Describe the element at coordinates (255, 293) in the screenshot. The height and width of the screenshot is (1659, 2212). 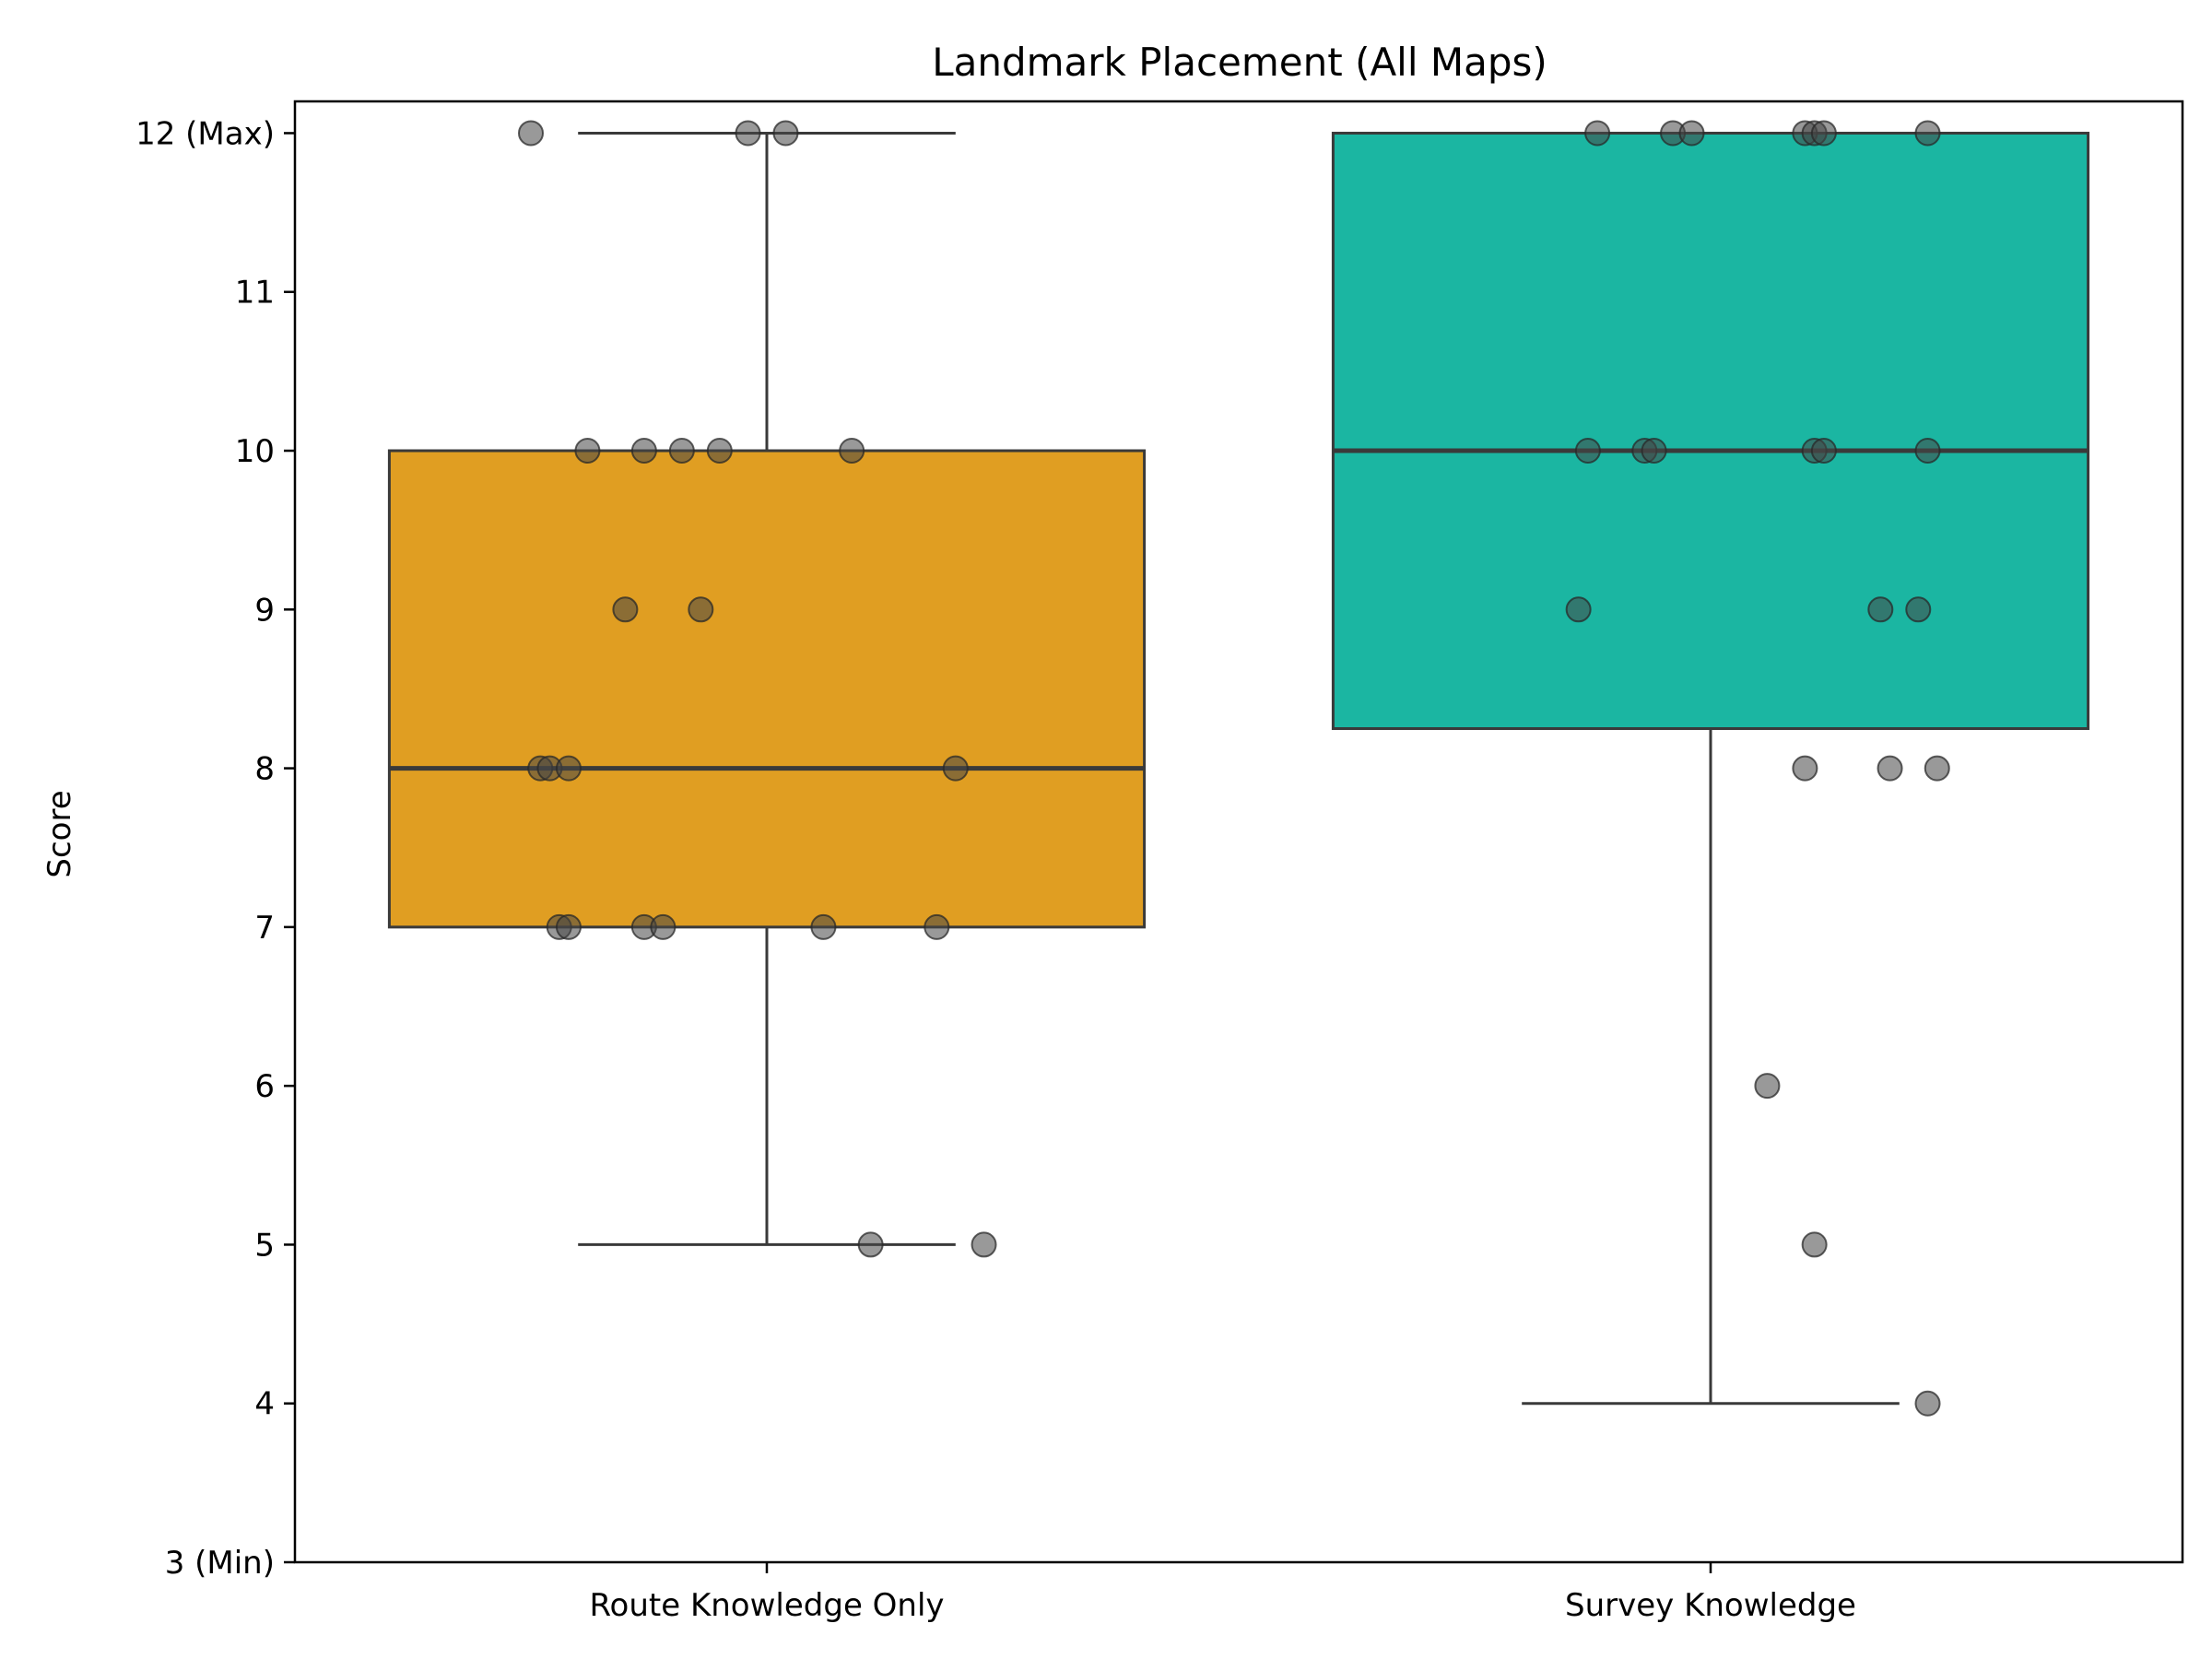
I see `y-tick-label: 11` at that location.